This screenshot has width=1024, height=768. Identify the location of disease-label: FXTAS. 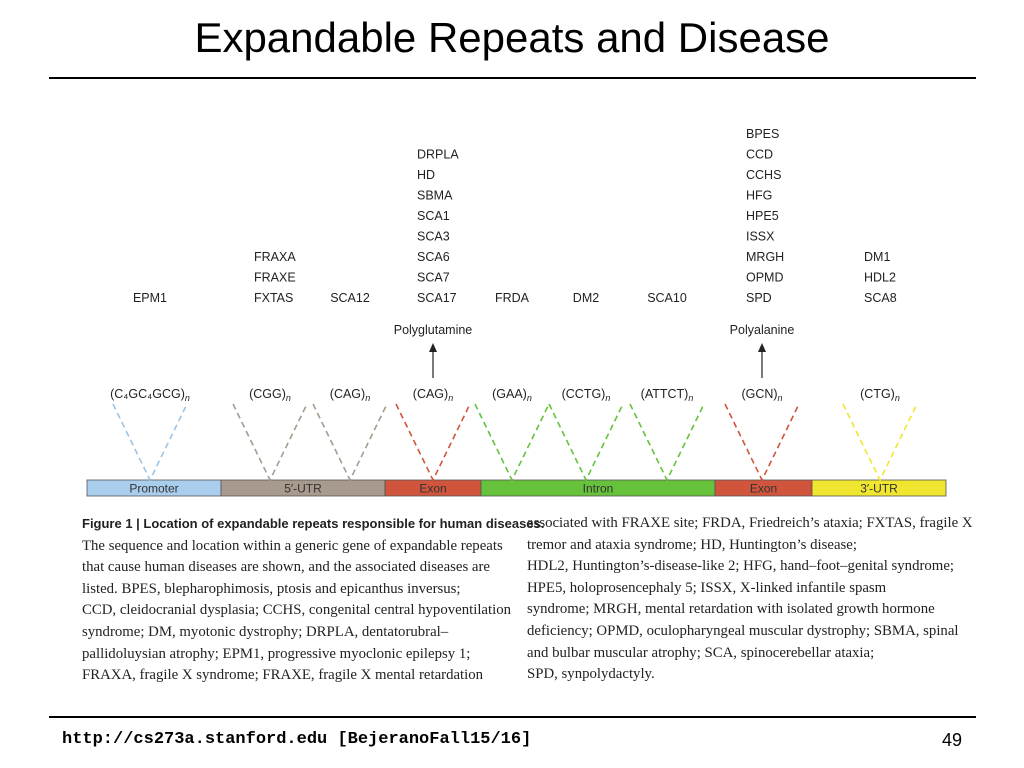
(273, 298).